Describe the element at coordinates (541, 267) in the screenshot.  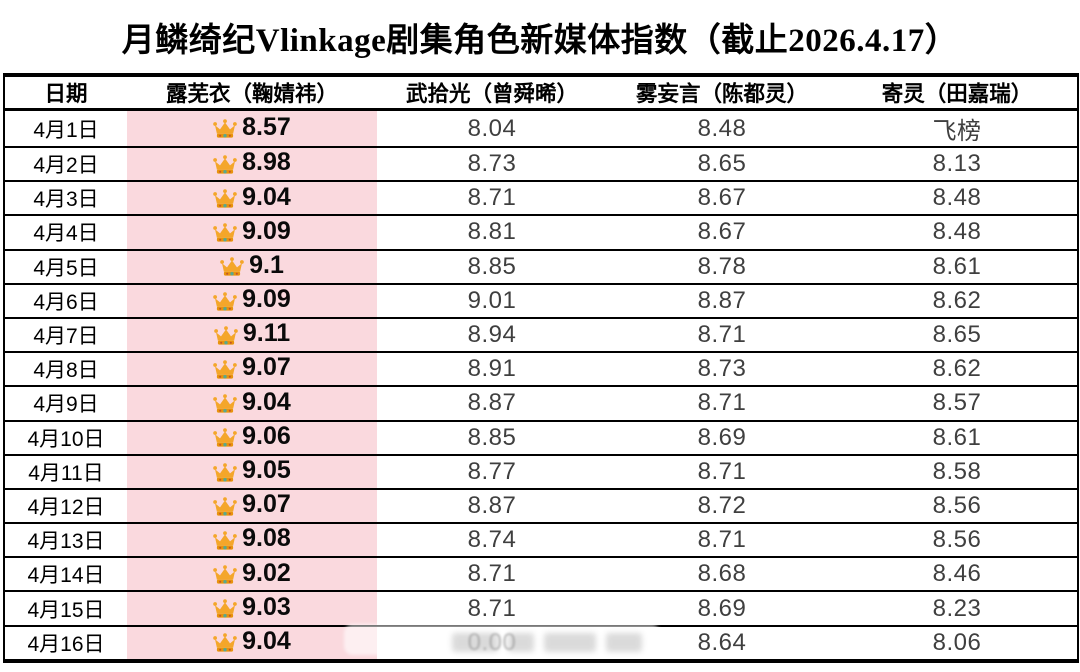
I see `table-row: 4月5日 9.1 8.85 8.78 8.61` at that location.